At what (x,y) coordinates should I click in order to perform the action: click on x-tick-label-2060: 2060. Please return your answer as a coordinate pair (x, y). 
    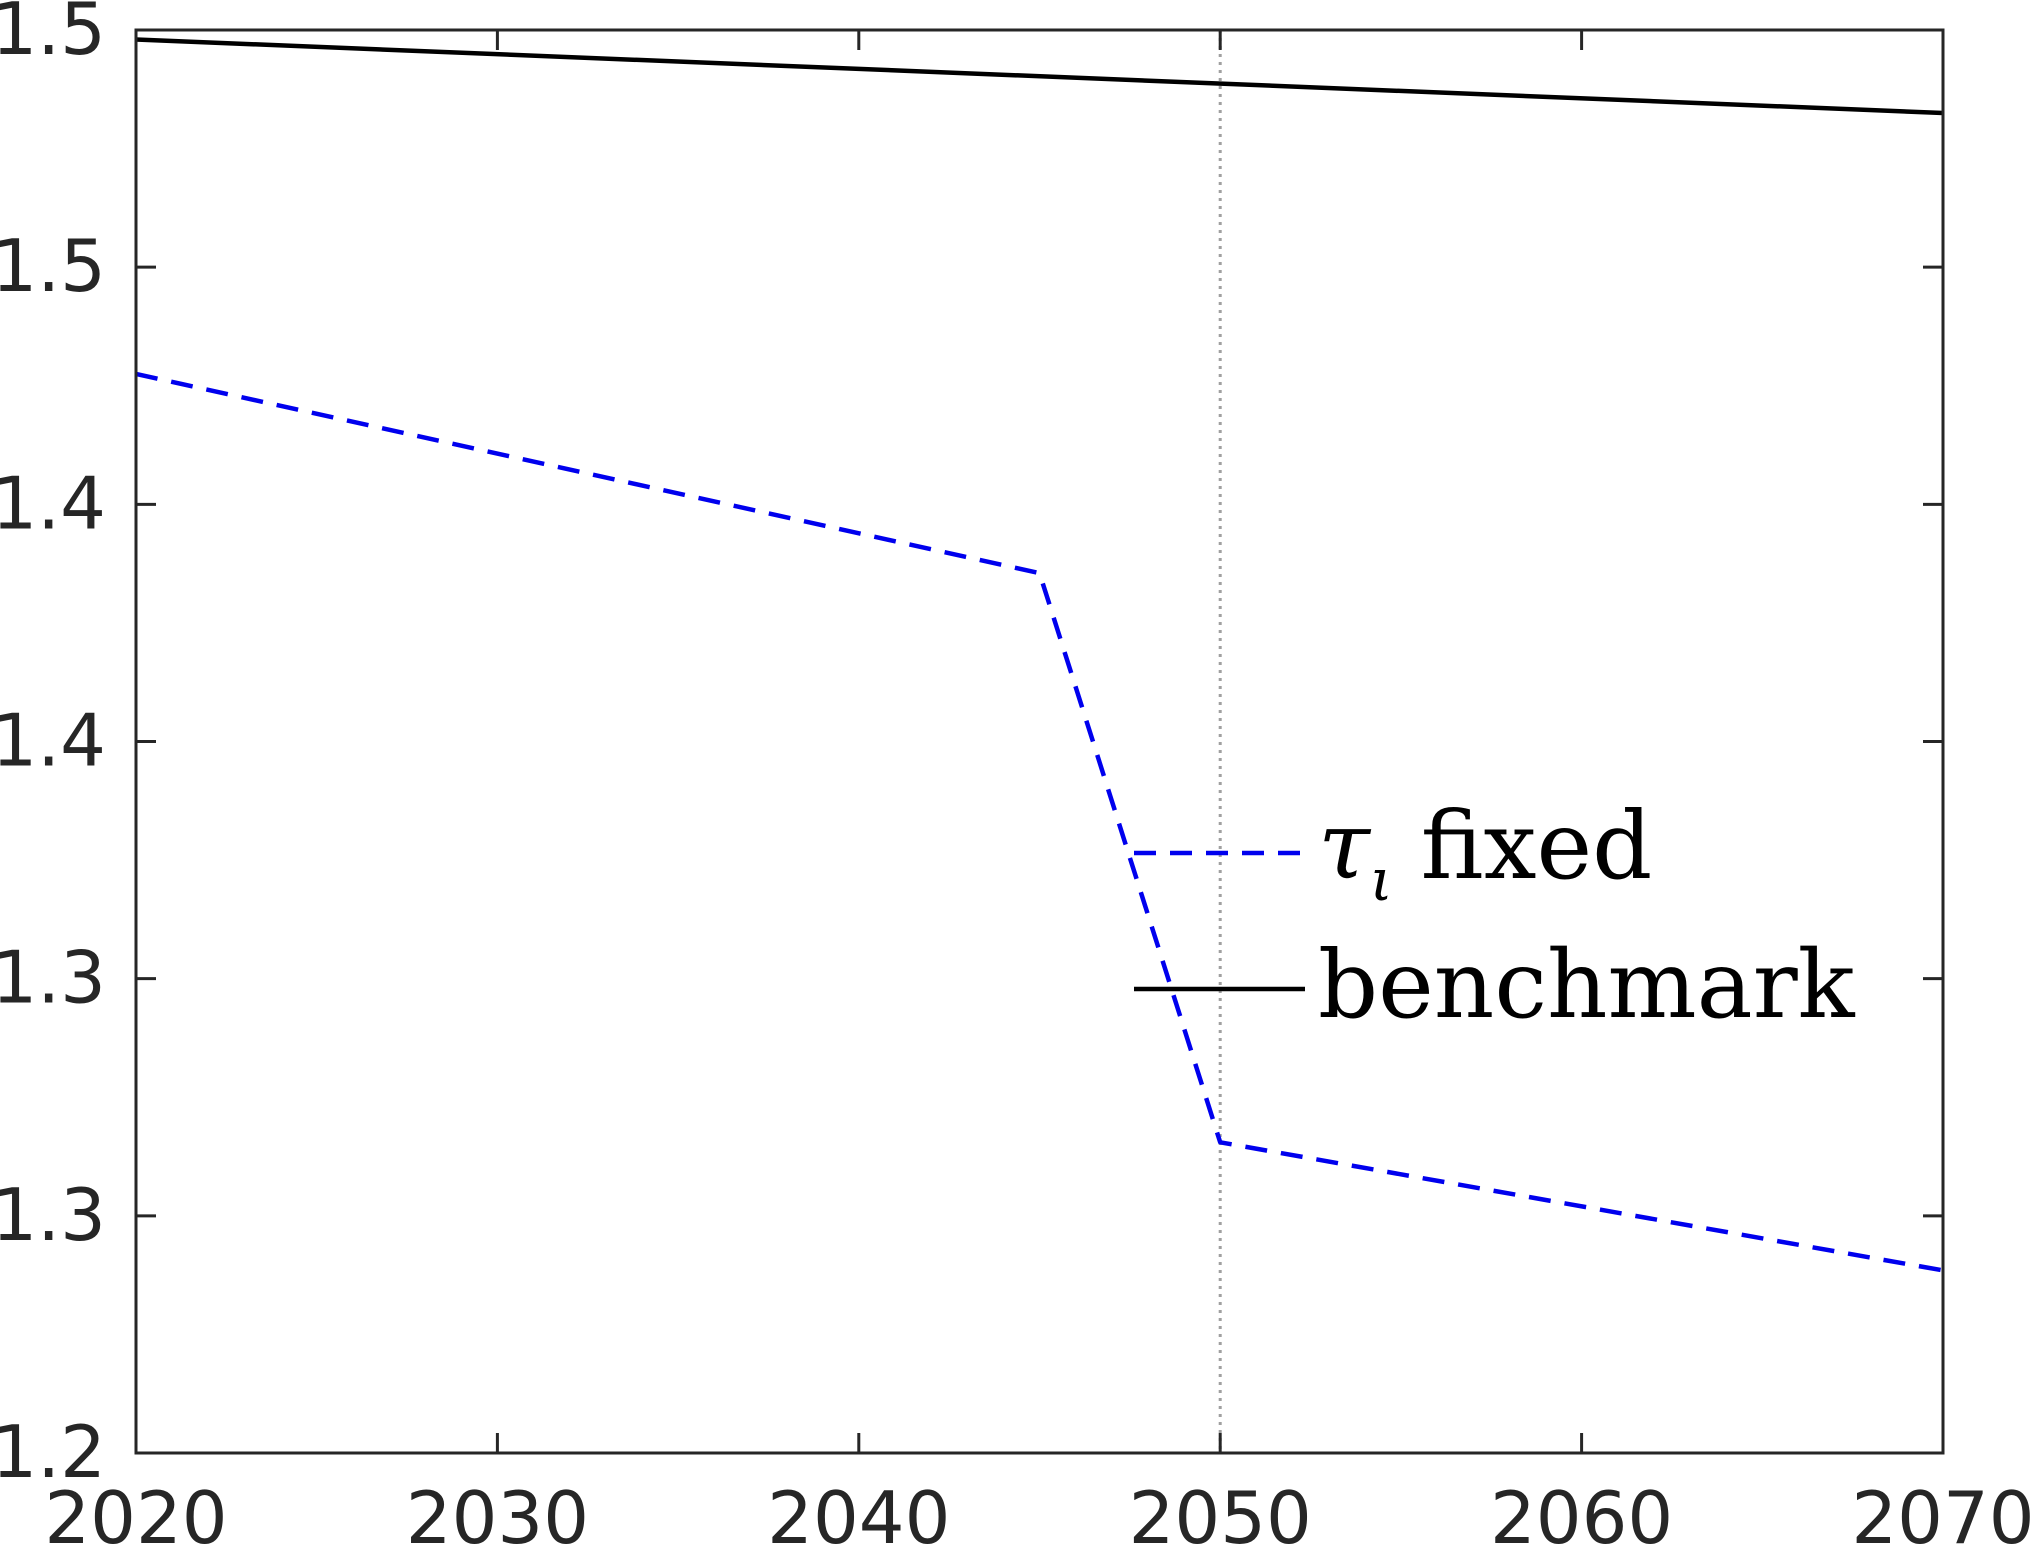
    Looking at the image, I should click on (1581, 1514).